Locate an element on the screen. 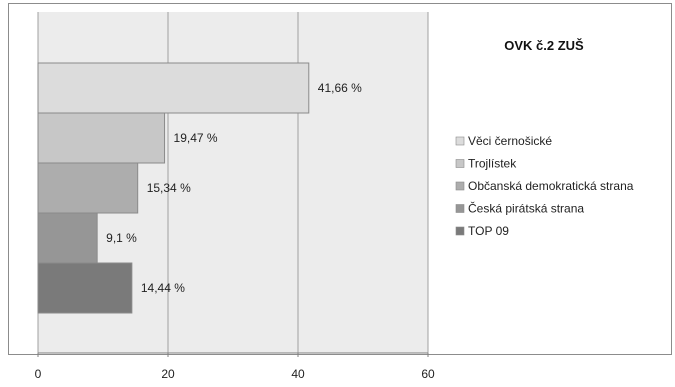  legend-item-label: Česká pirátská strana is located at coordinates (526, 208).